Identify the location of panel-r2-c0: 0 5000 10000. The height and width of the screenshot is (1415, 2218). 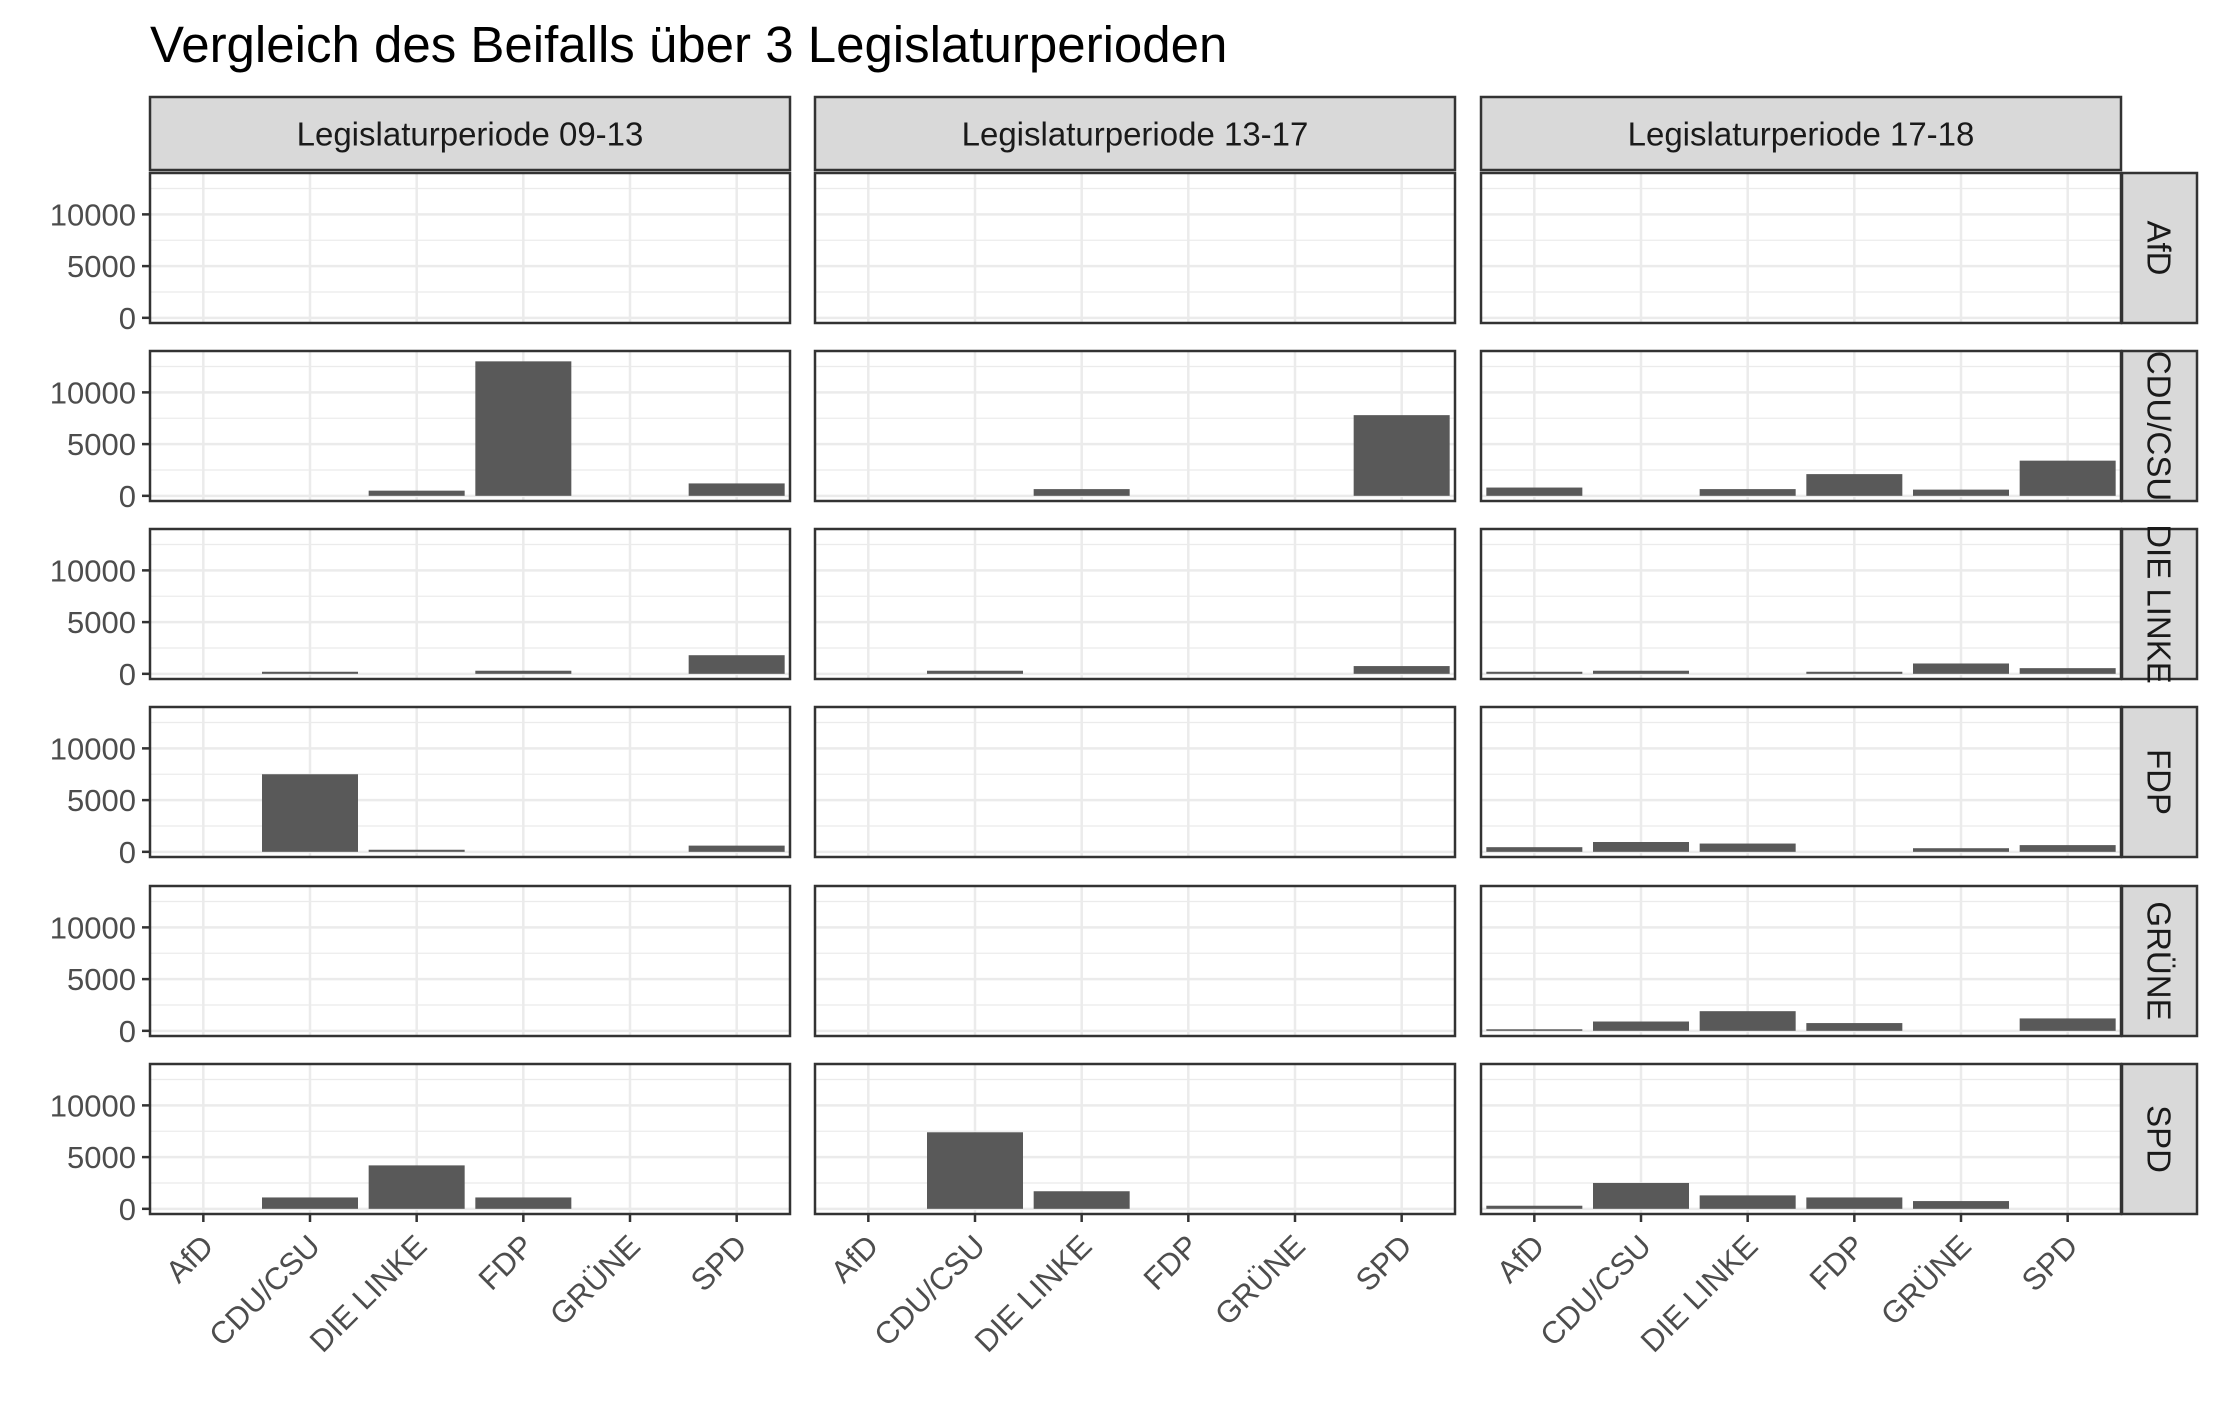
(421, 609).